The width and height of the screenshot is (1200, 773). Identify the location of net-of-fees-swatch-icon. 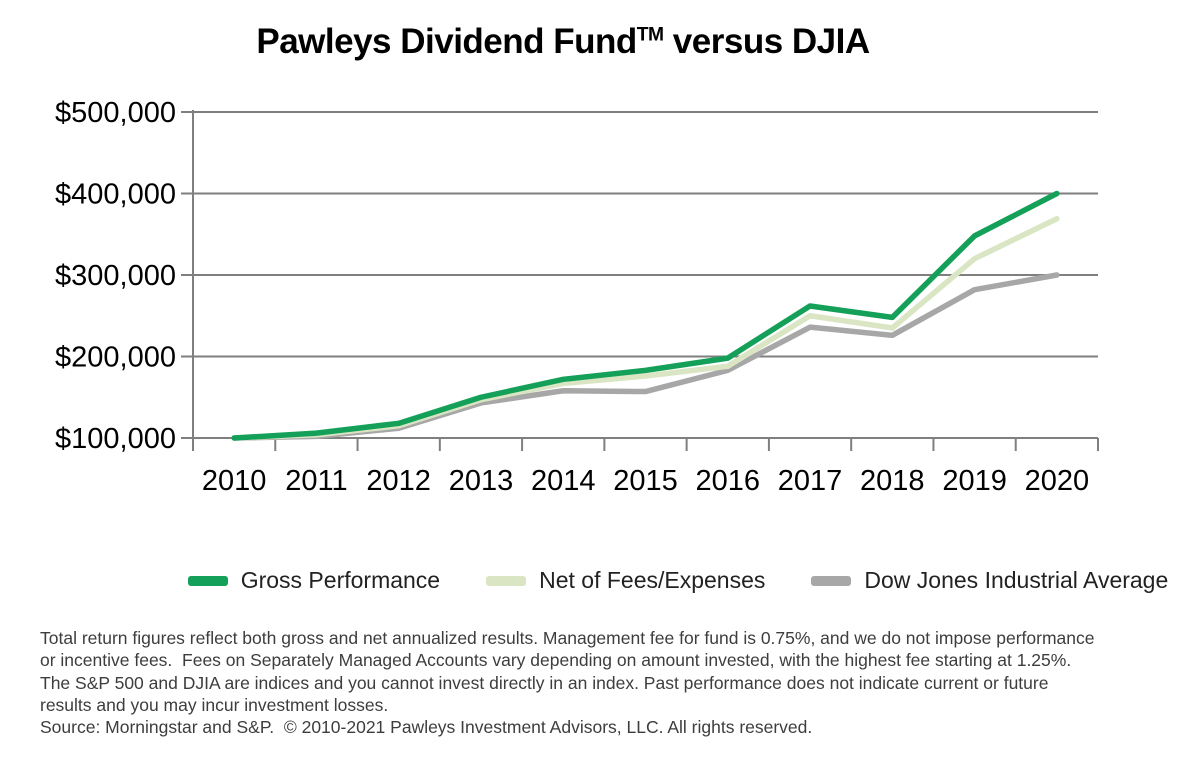
(506, 580).